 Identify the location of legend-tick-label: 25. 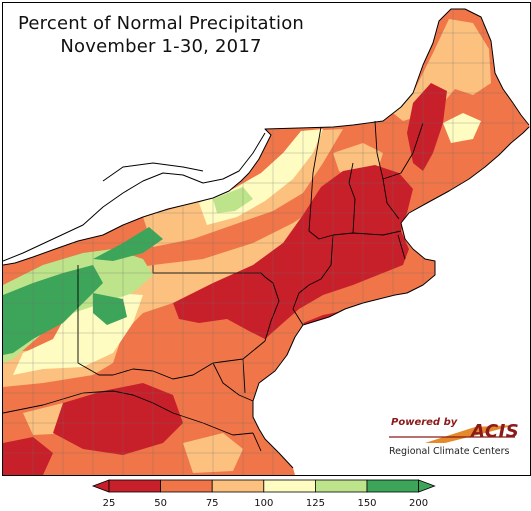
(109, 503).